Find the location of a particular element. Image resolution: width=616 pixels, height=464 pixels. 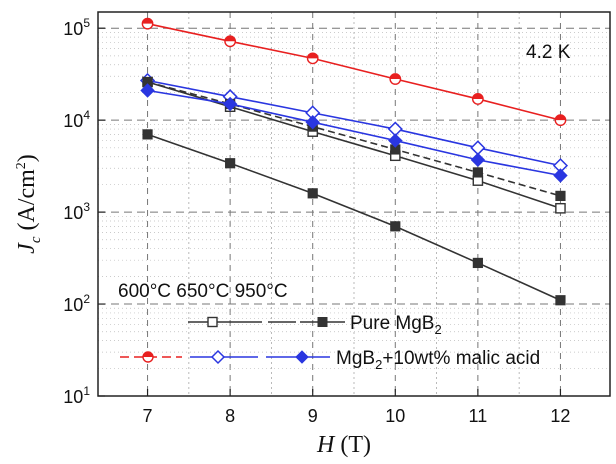

legend-marker-open-square is located at coordinates (212, 322).